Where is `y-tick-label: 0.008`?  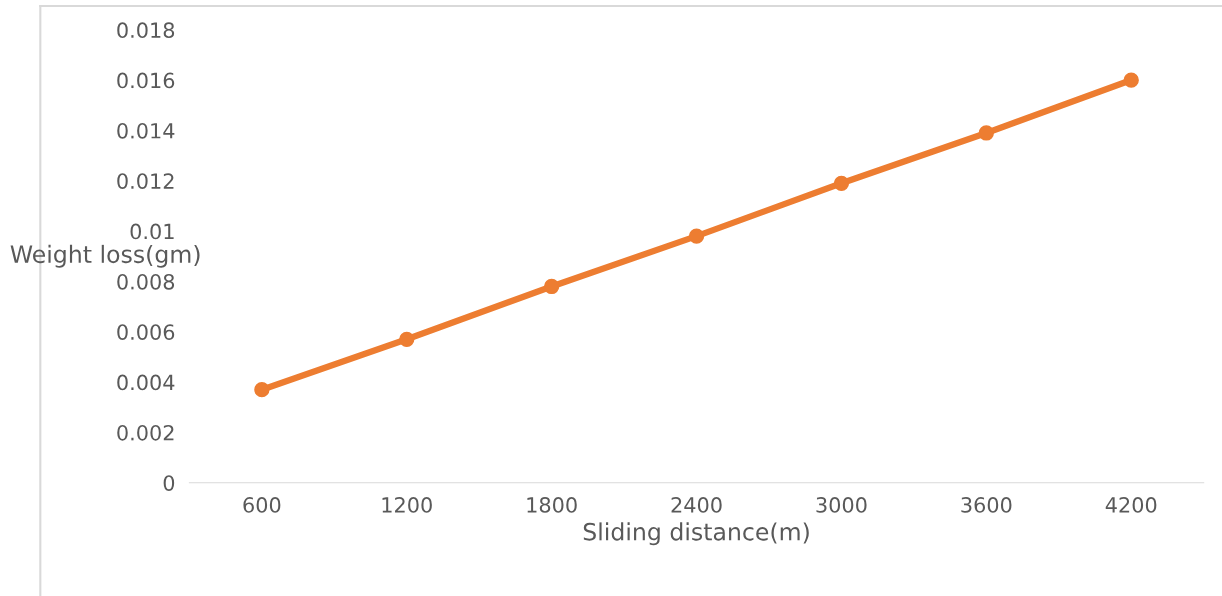 y-tick-label: 0.008 is located at coordinates (146, 281).